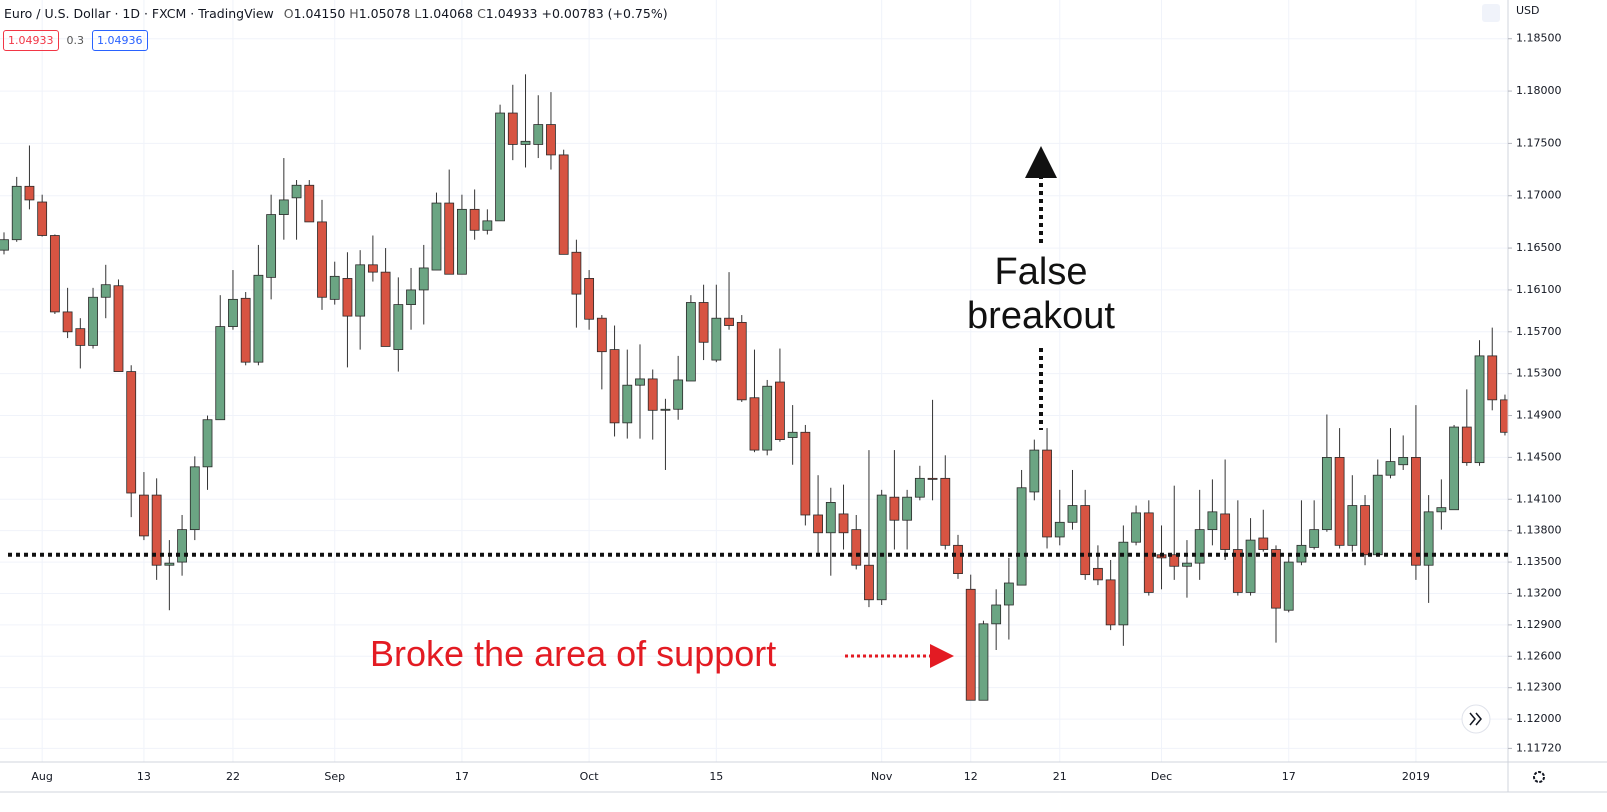 The width and height of the screenshot is (1607, 812). I want to click on ohlc-item: +0.00783 (+0.75%), so click(605, 13).